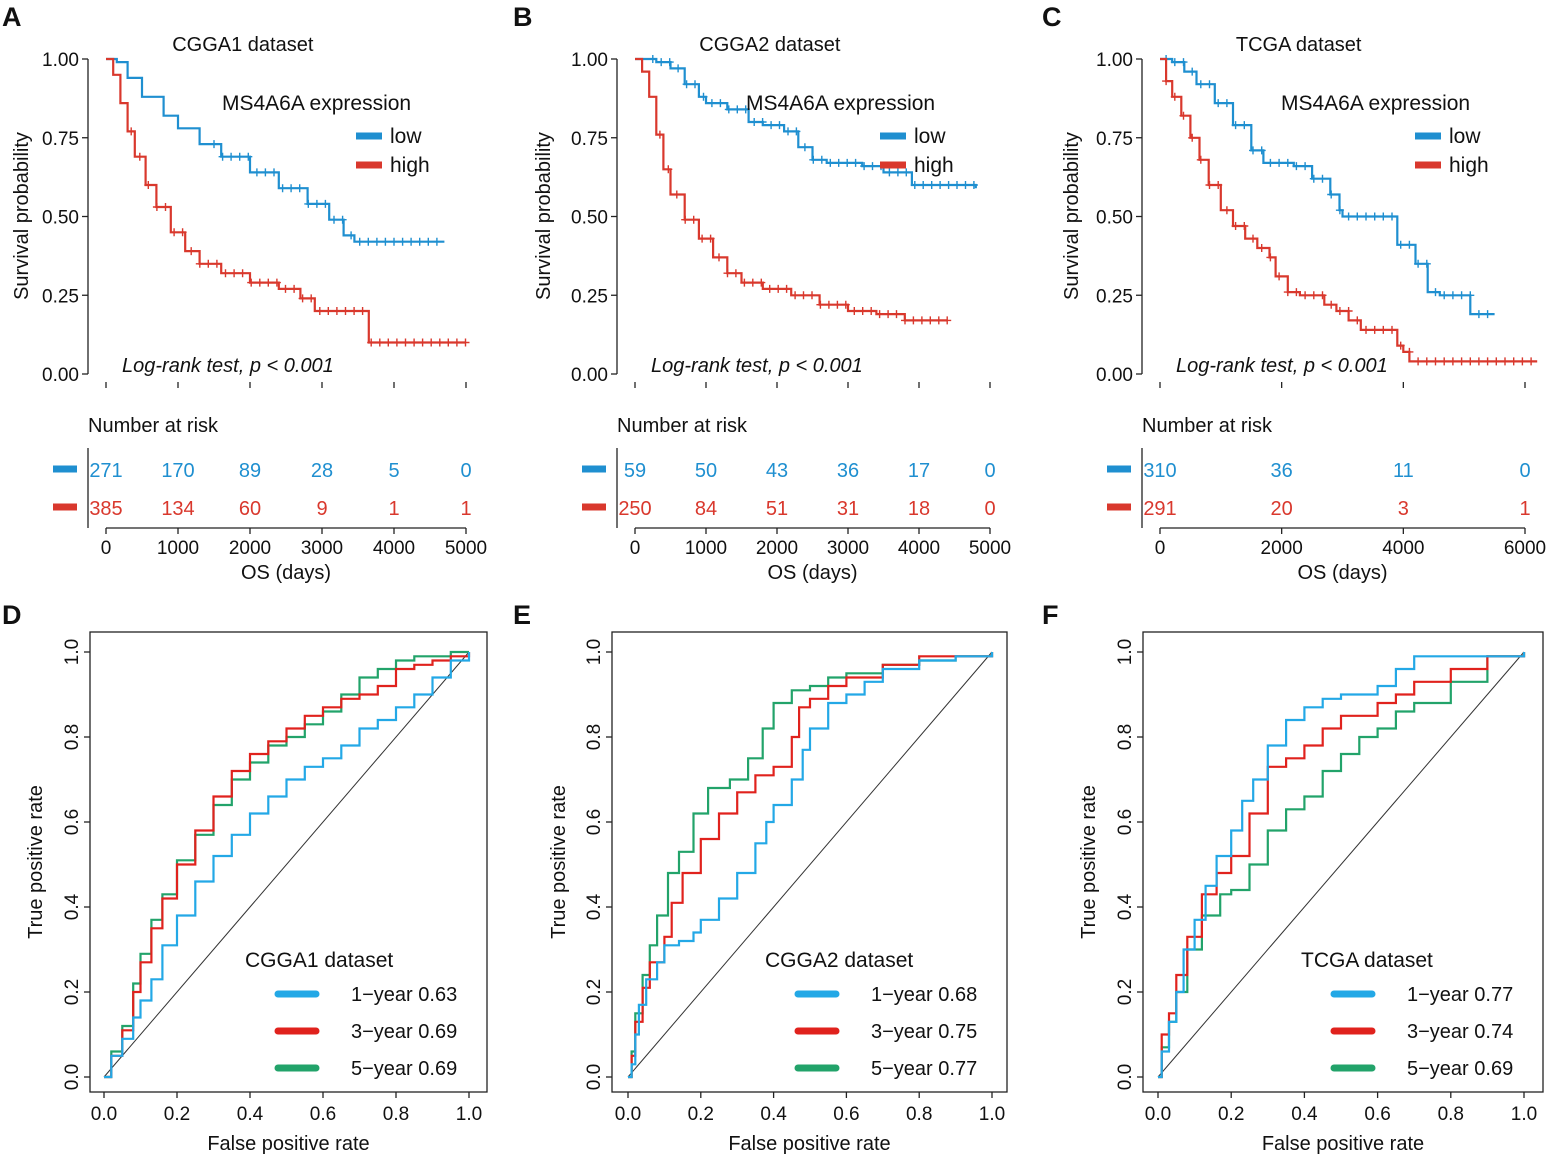 The image size is (1551, 1155). Describe the element at coordinates (1114, 375) in the screenshot. I see `y-tick-label: 0.00` at that location.